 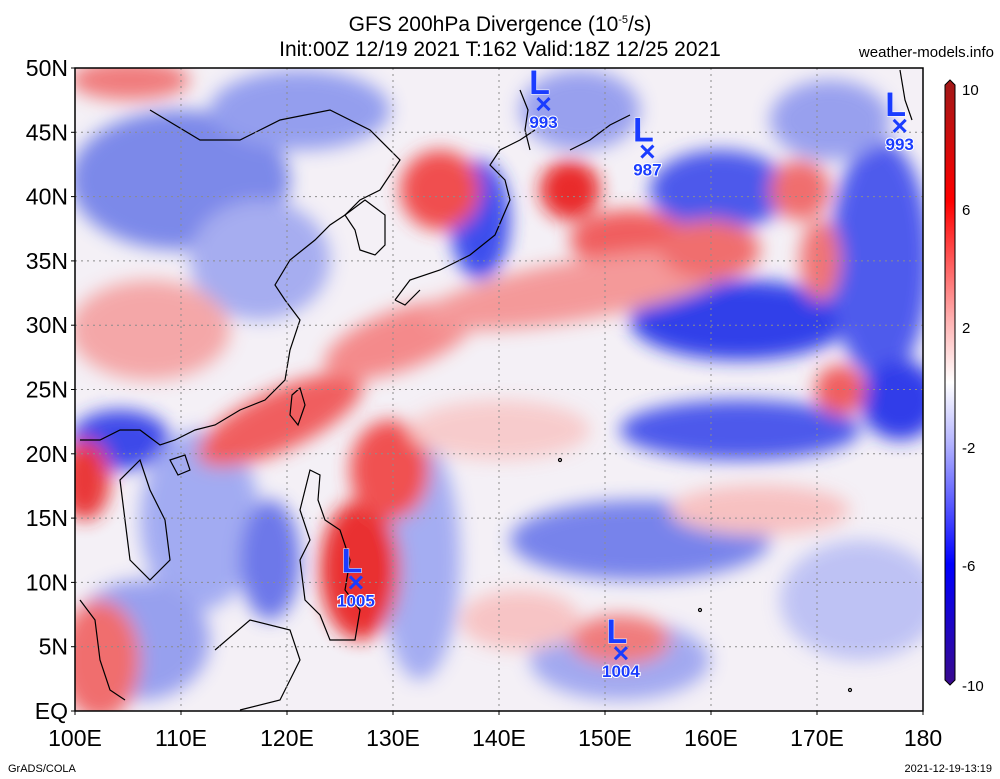 I want to click on latitude-tick-label: 10N, so click(x=47, y=582).